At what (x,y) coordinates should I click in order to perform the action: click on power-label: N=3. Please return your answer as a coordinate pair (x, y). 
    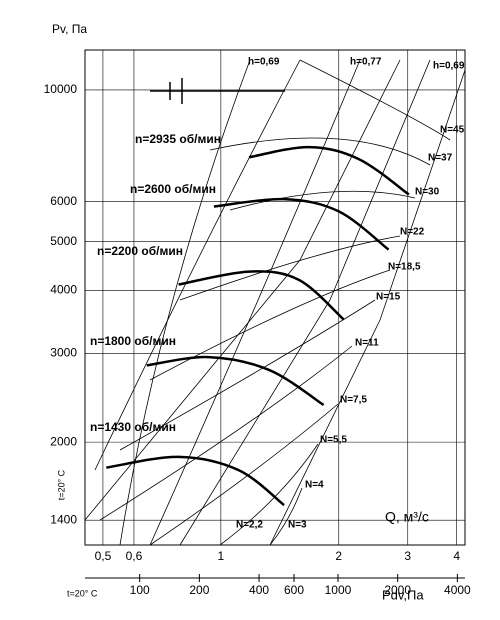
    Looking at the image, I should click on (297, 525).